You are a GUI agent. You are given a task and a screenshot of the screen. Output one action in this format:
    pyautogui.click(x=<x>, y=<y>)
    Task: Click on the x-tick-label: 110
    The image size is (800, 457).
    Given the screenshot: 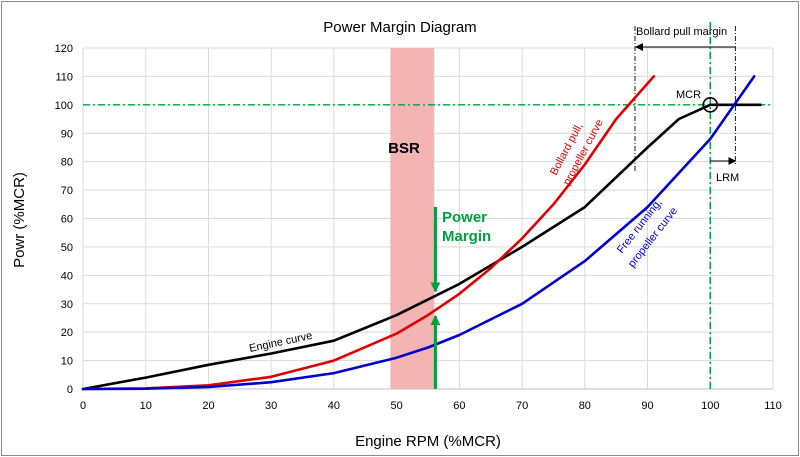 What is the action you would take?
    pyautogui.click(x=773, y=406)
    